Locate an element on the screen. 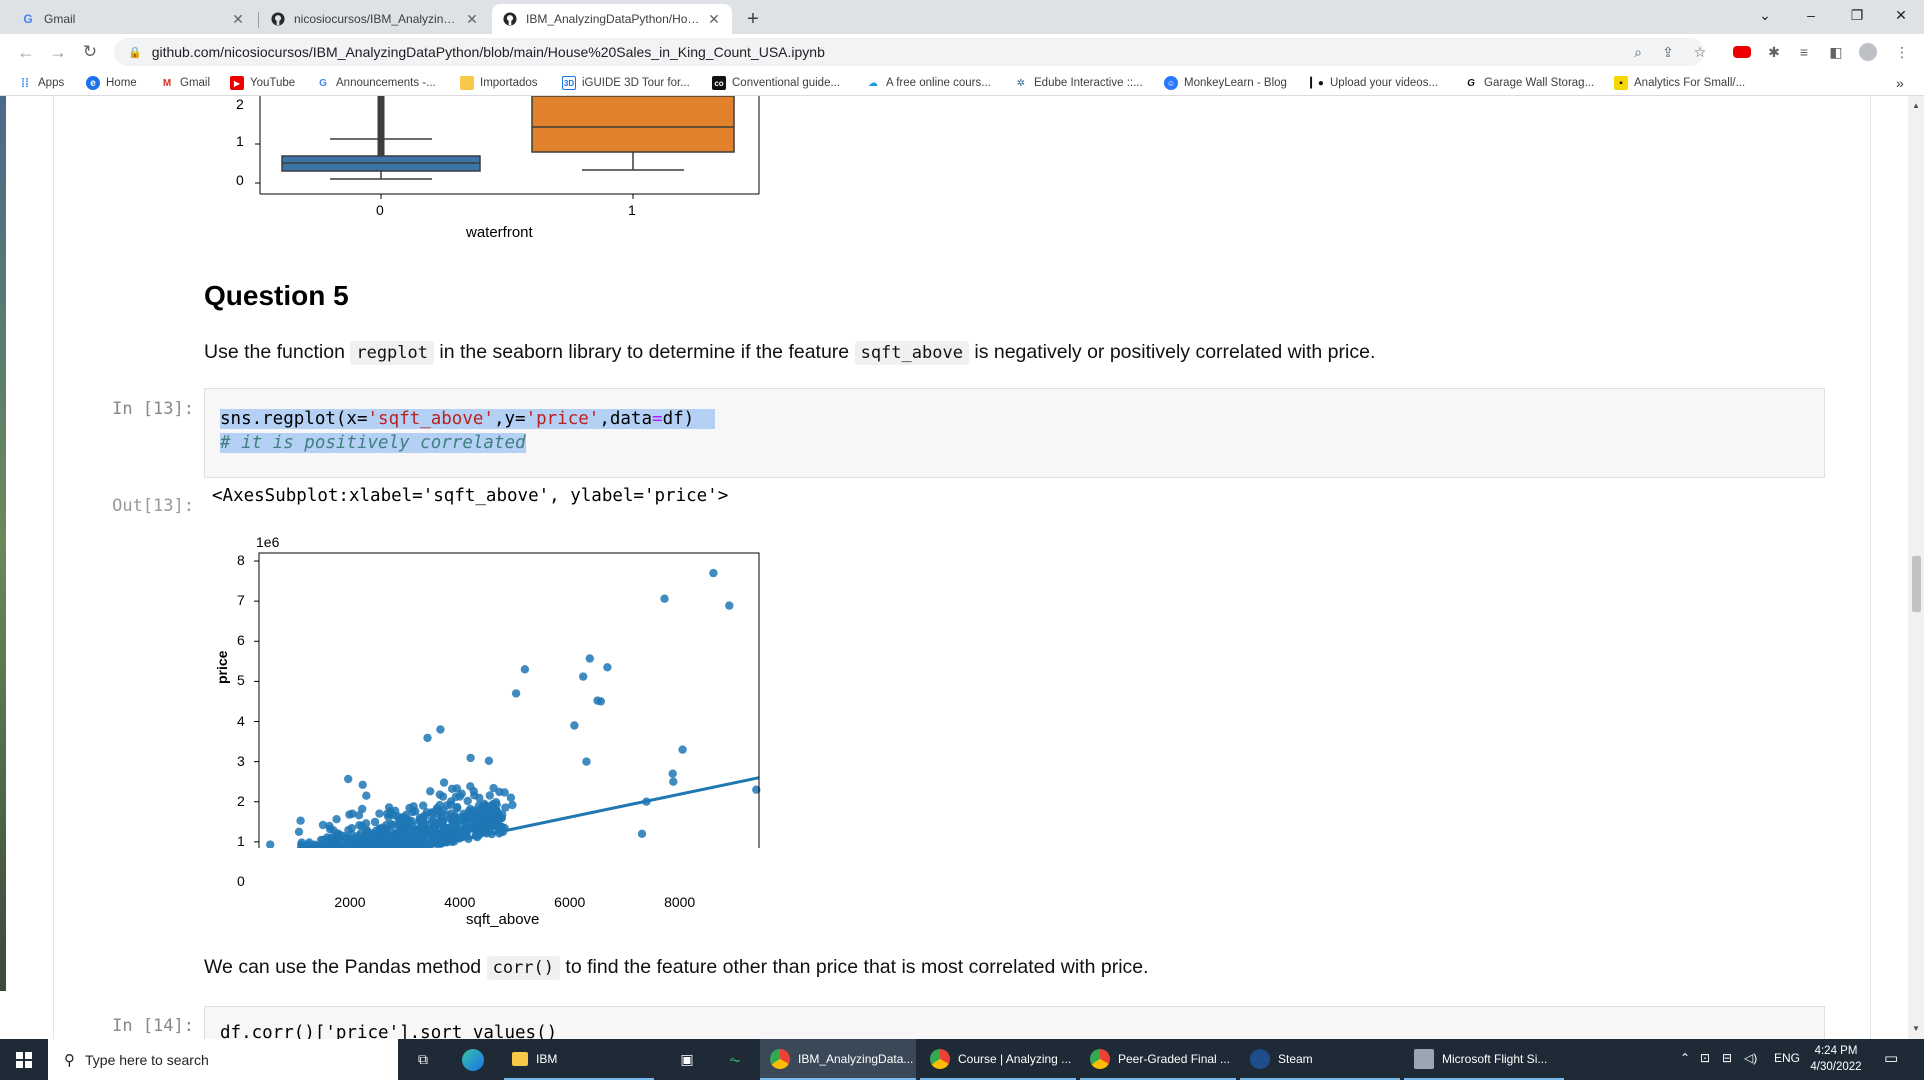  y-tick-label: 2 is located at coordinates (241, 800).